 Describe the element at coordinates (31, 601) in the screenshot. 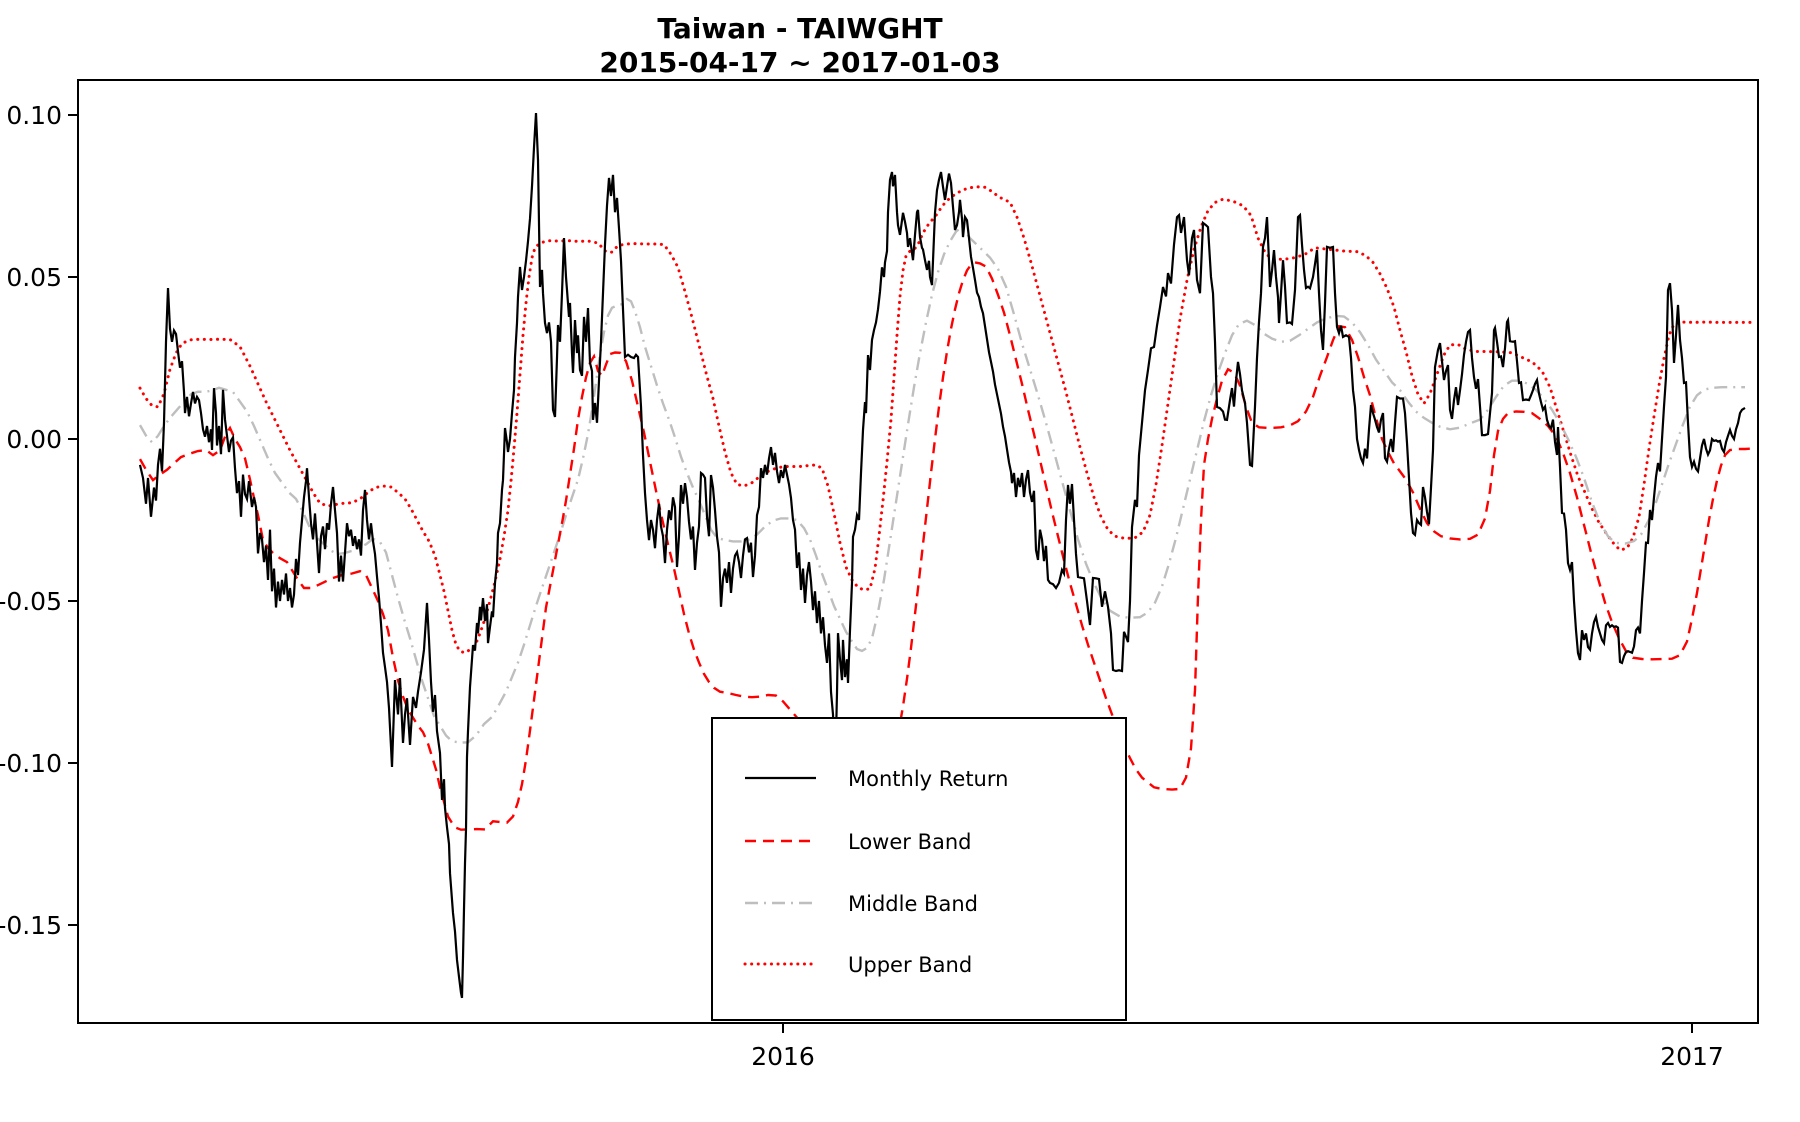

I see `y-tick-label: -0.05` at that location.